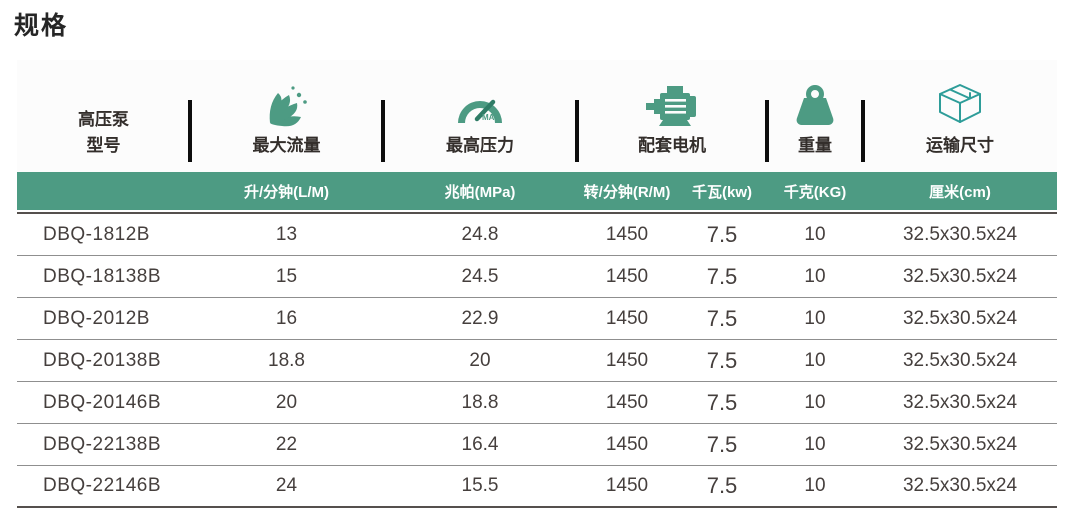  What do you see at coordinates (286, 276) in the screenshot?
I see `cell-flow: 15` at bounding box center [286, 276].